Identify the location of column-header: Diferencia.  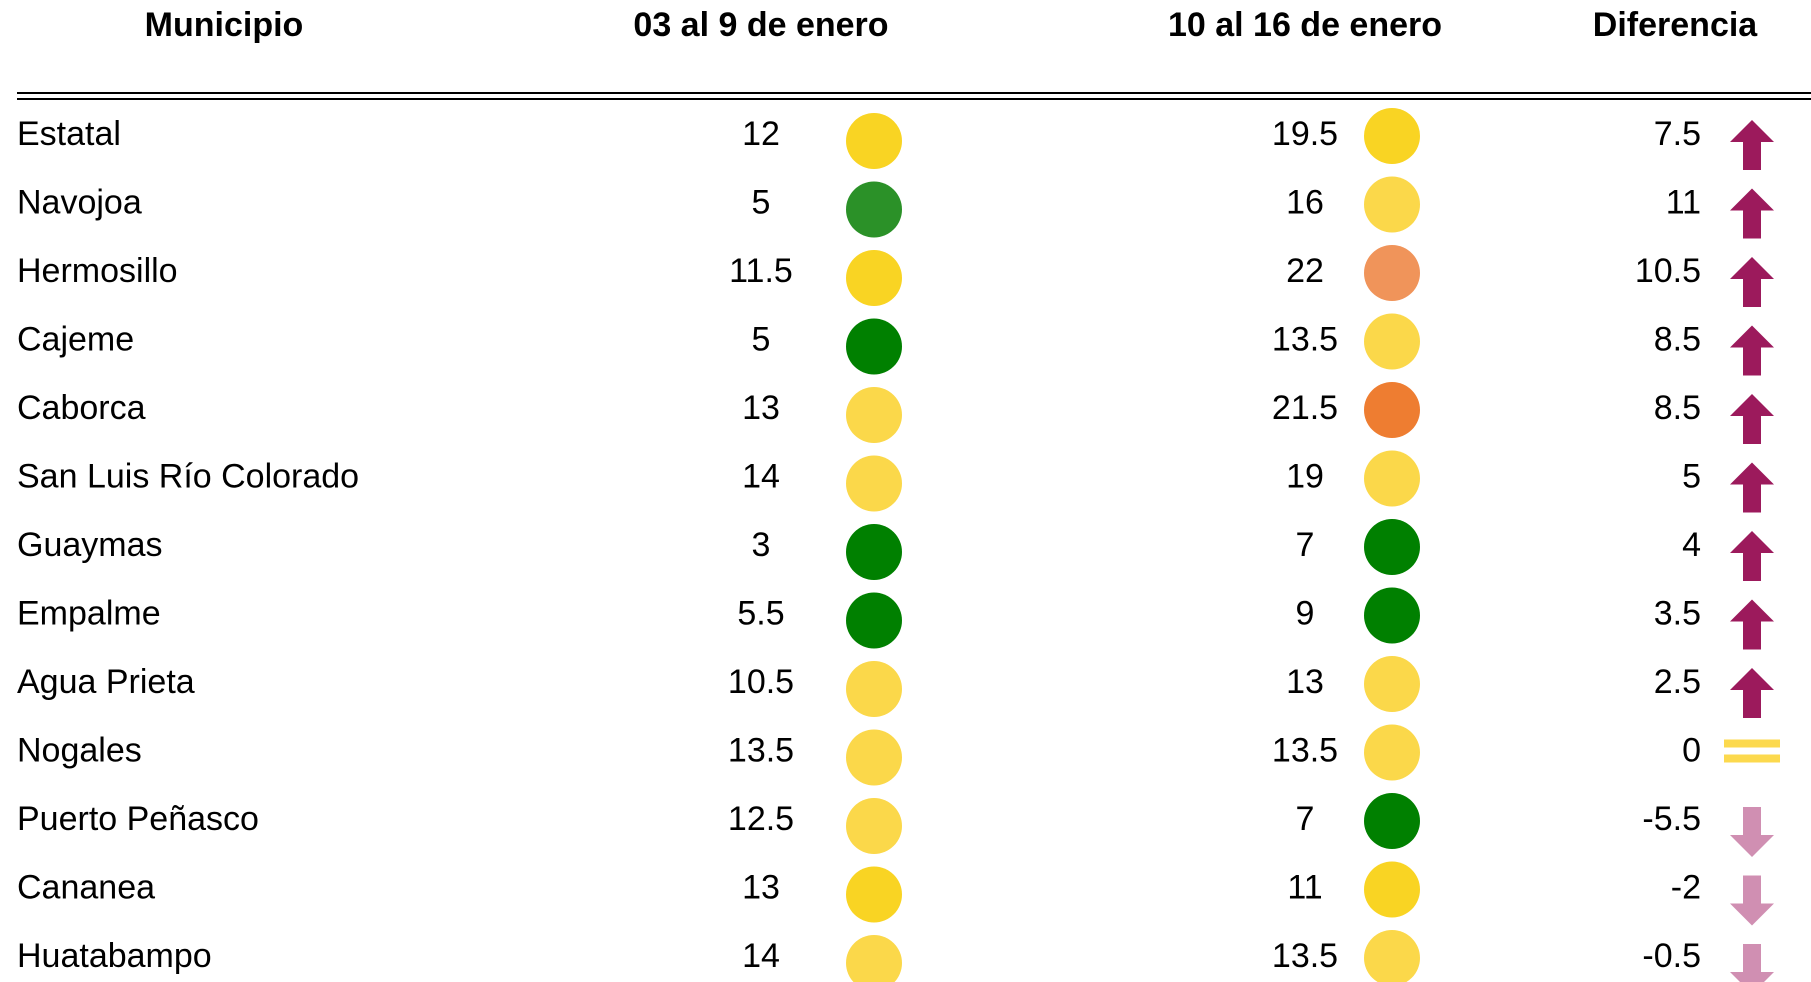
(1675, 25).